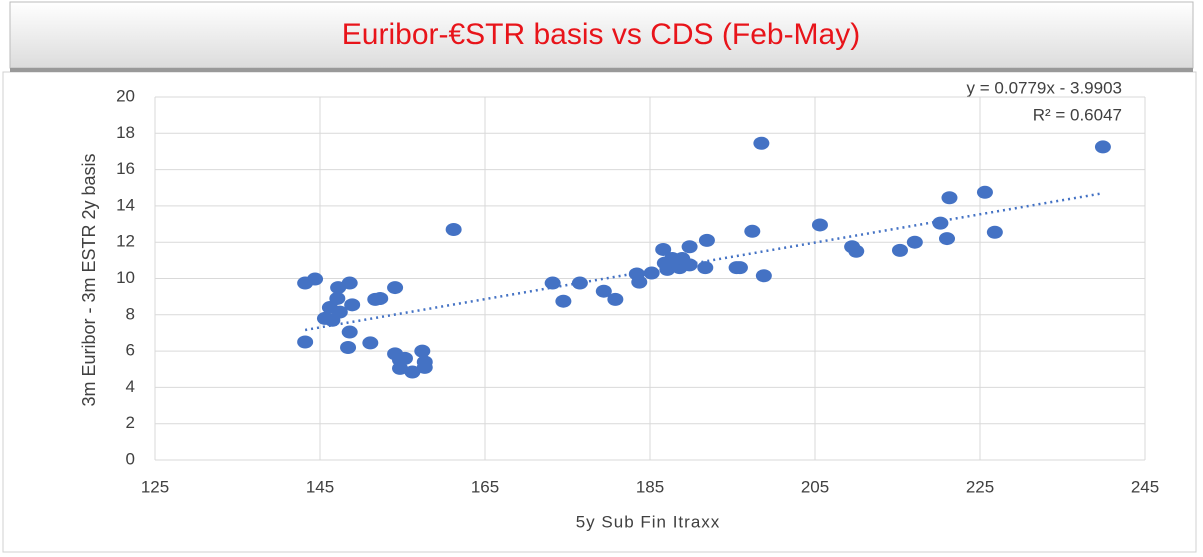  I want to click on title-box, so click(601, 35).